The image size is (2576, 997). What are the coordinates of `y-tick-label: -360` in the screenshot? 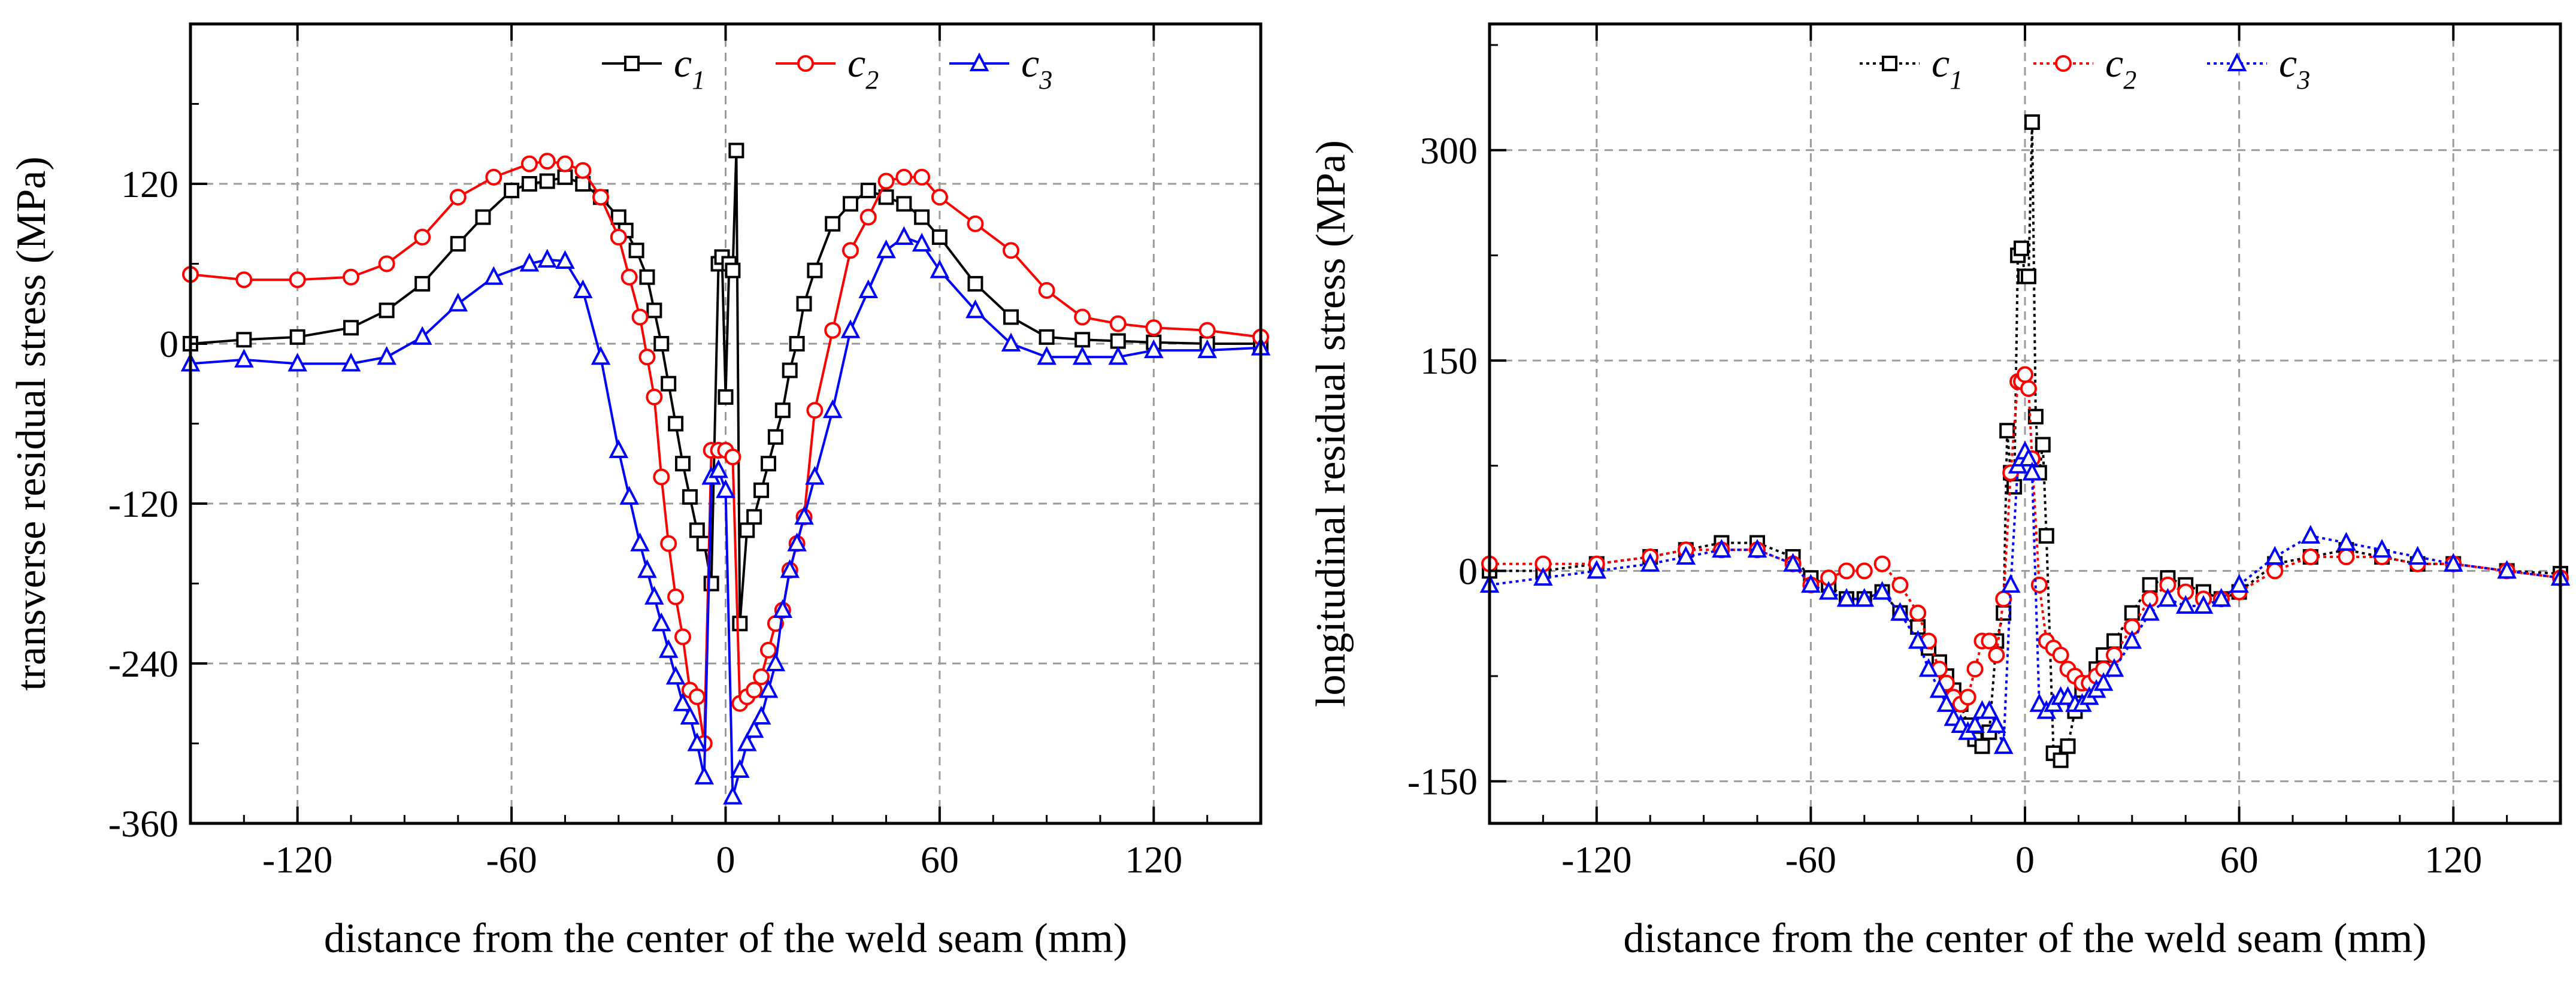 It's located at (143, 823).